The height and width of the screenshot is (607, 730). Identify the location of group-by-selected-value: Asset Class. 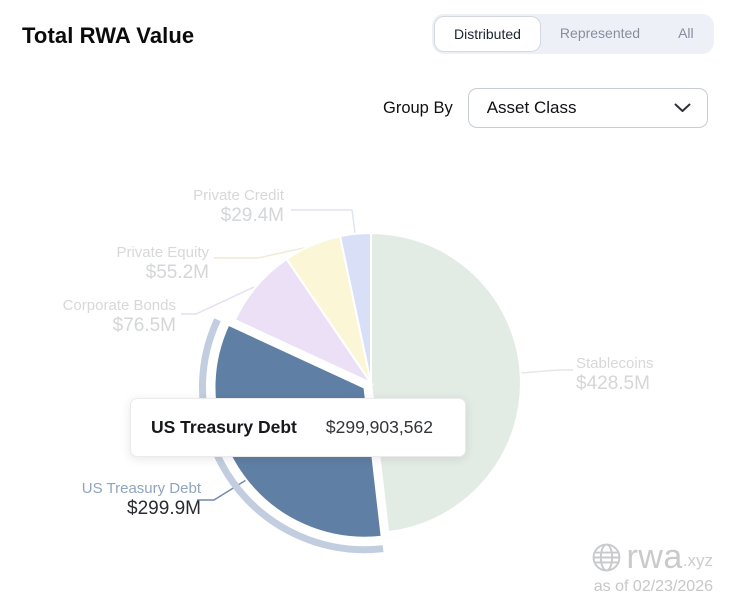
(531, 107).